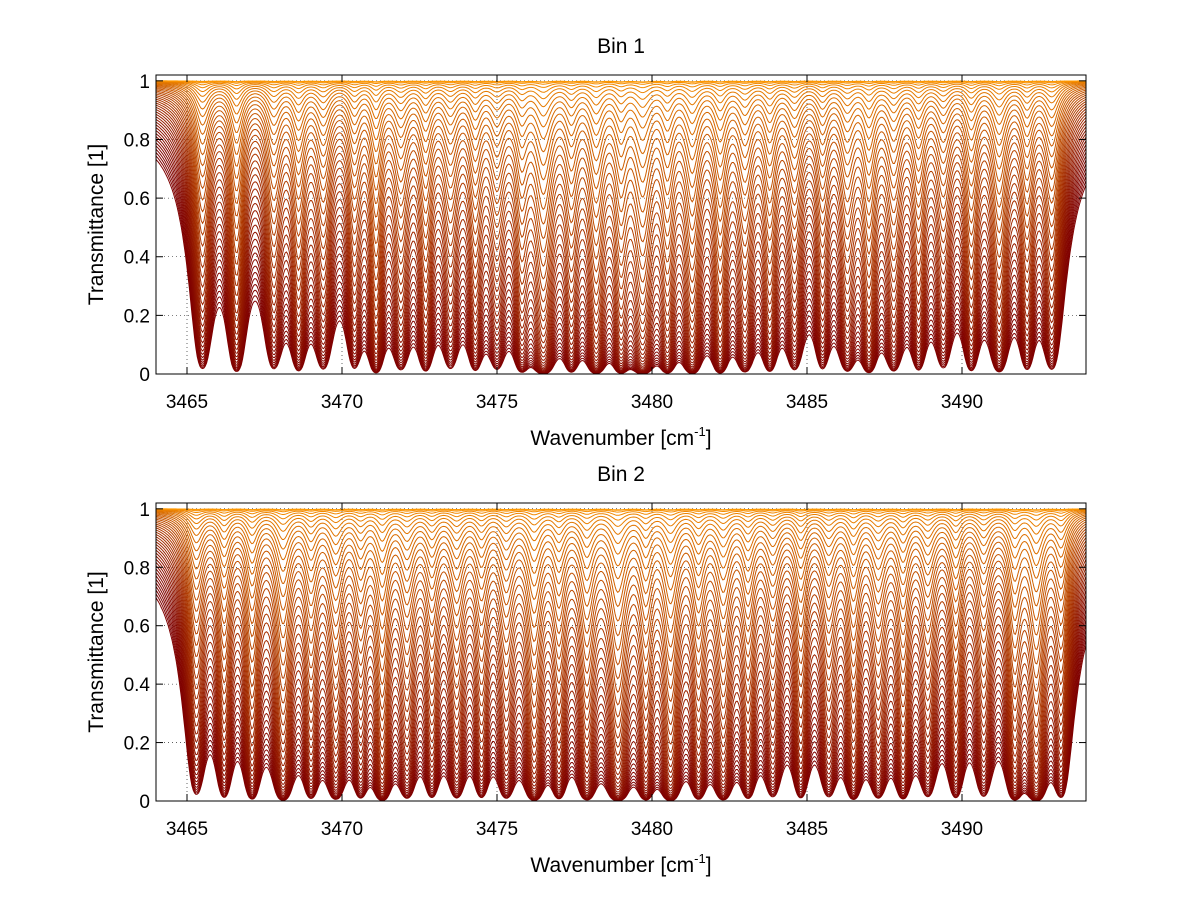 This screenshot has height=901, width=1200. I want to click on y-tick-label: 0.4, so click(137, 685).